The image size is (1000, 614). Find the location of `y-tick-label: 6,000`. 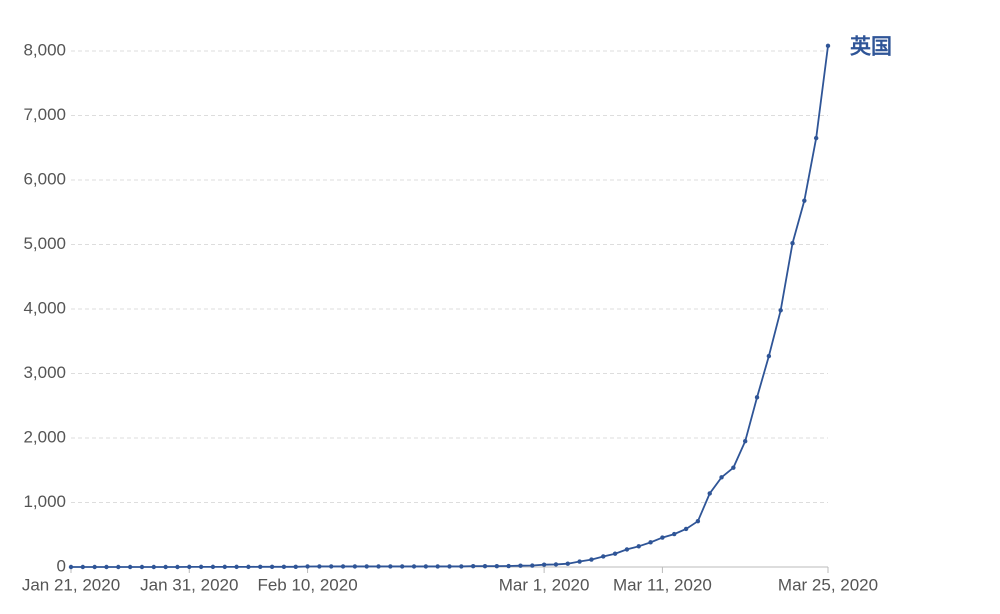

y-tick-label: 6,000 is located at coordinates (44, 178).